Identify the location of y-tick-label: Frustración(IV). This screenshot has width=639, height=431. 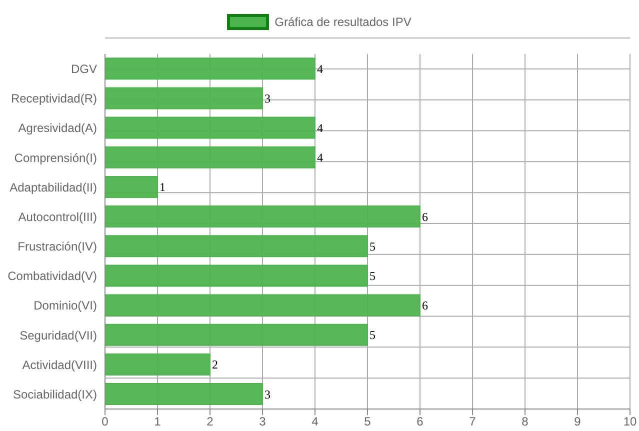
(57, 247).